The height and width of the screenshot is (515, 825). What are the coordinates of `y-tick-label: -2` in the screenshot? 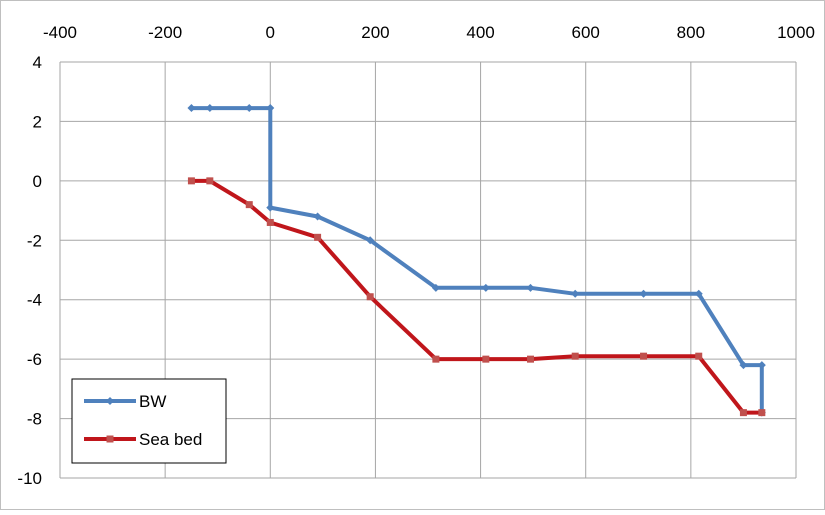 It's located at (34, 240).